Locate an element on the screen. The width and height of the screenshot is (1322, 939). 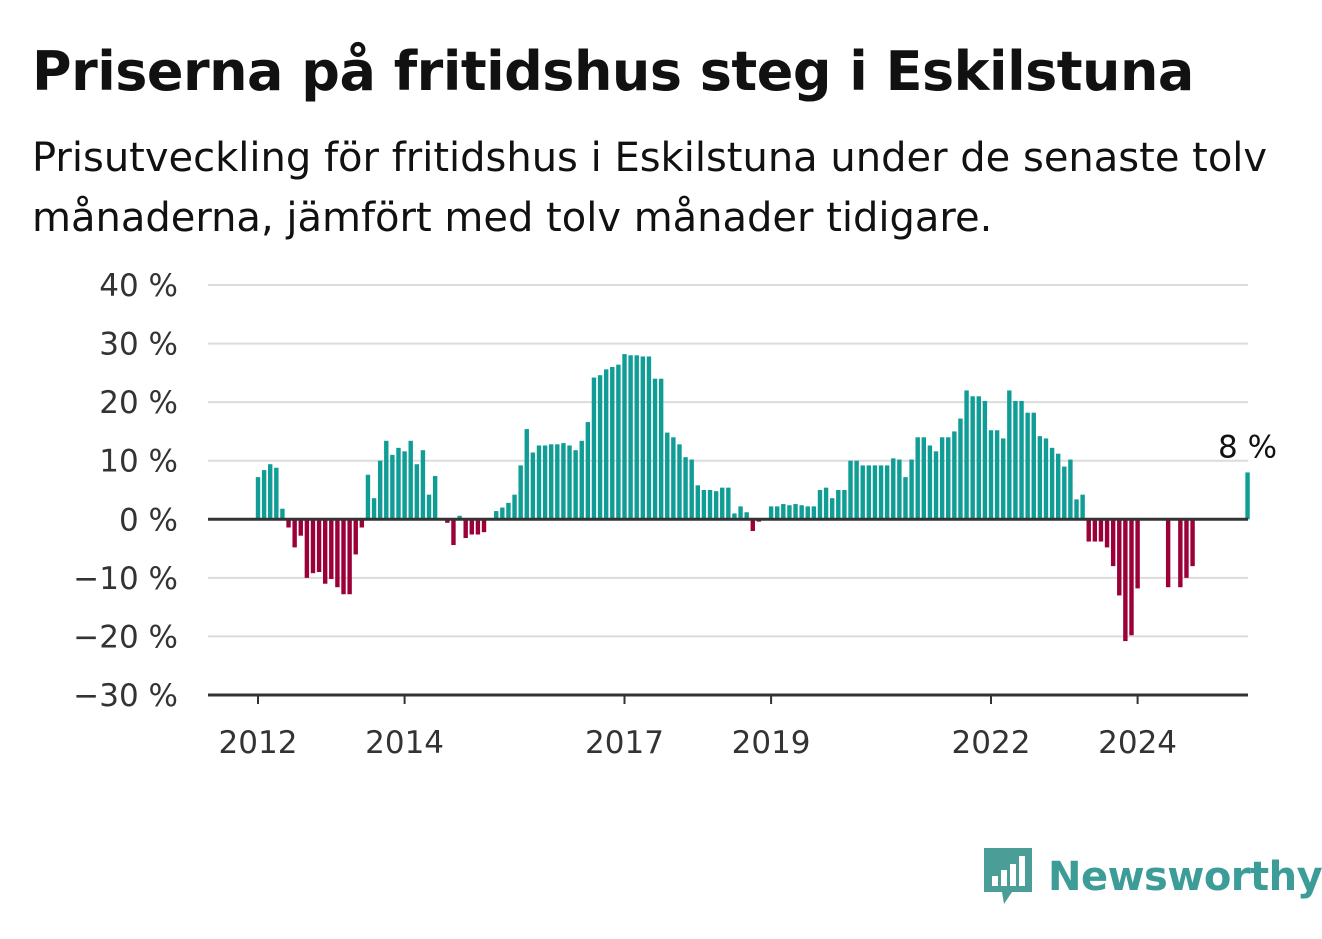
newsworthy-logo-icon is located at coordinates (1008, 876).